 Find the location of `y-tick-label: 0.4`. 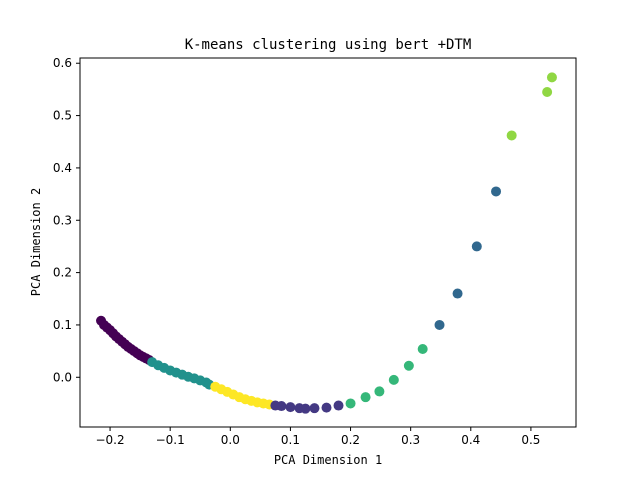

y-tick-label: 0.4 is located at coordinates (62, 168).